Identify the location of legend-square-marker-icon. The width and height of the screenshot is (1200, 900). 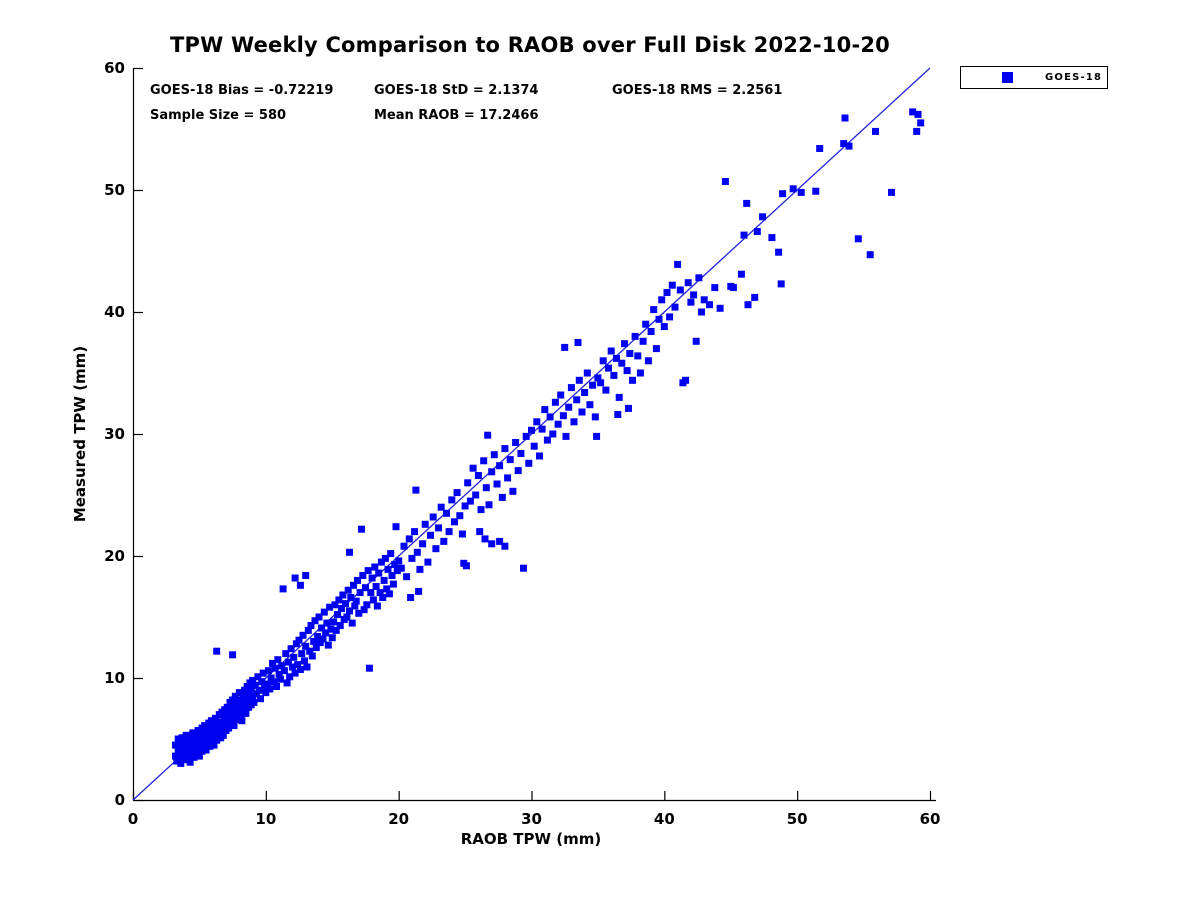
(1007, 77).